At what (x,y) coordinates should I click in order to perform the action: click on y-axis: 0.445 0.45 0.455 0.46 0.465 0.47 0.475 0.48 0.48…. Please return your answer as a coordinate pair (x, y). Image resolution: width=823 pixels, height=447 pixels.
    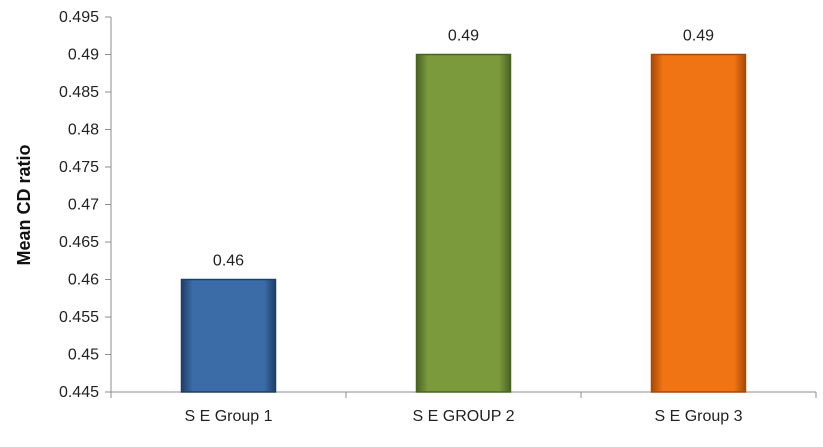
    Looking at the image, I should click on (85, 205).